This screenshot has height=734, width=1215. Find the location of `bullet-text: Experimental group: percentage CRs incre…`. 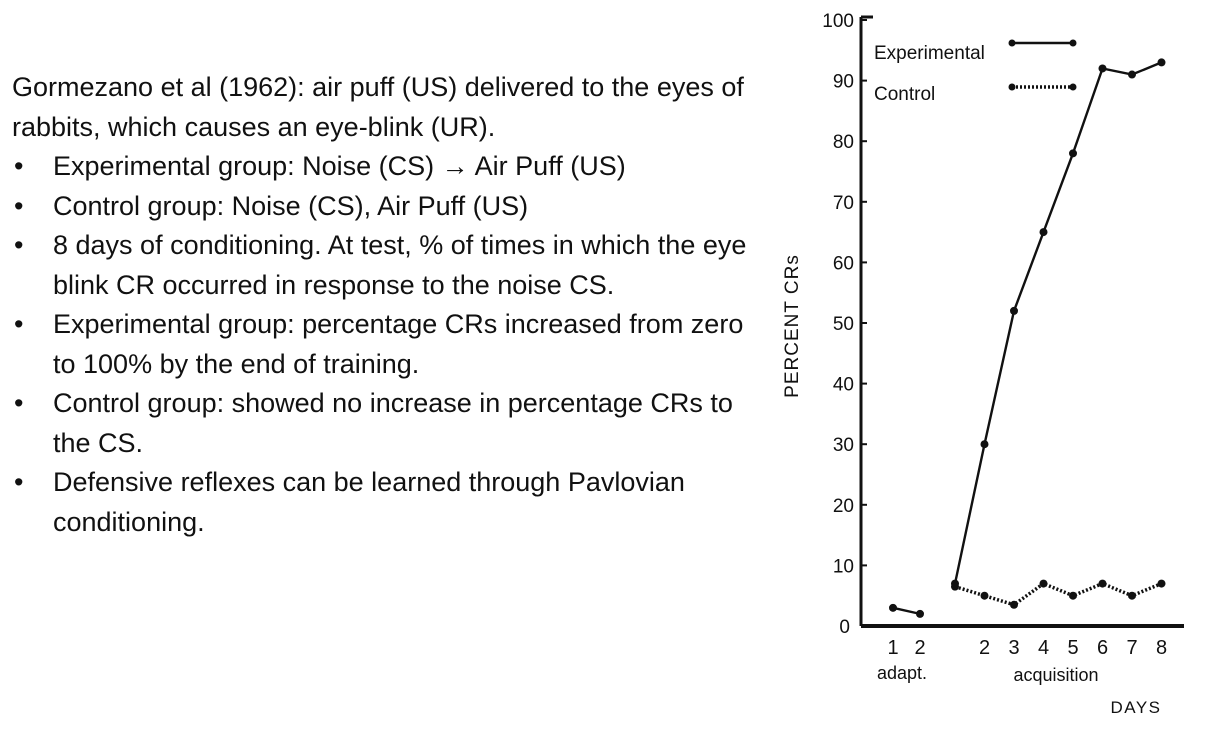

bullet-text: Experimental group: percentage CRs incre… is located at coordinates (398, 344).